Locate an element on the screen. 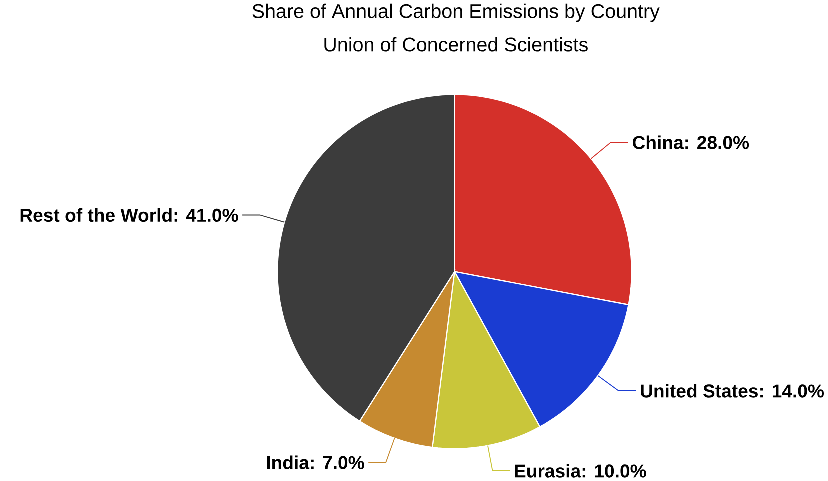 This screenshot has width=828, height=481. slice-label: United States is located at coordinates (699, 391).